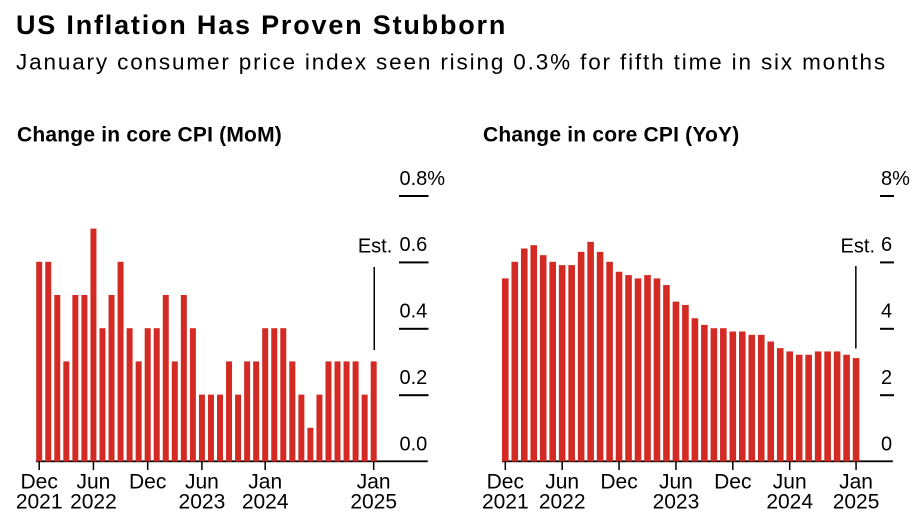  Describe the element at coordinates (611, 134) in the screenshot. I see `svg-text: Change in core CPI (YoY)` at that location.